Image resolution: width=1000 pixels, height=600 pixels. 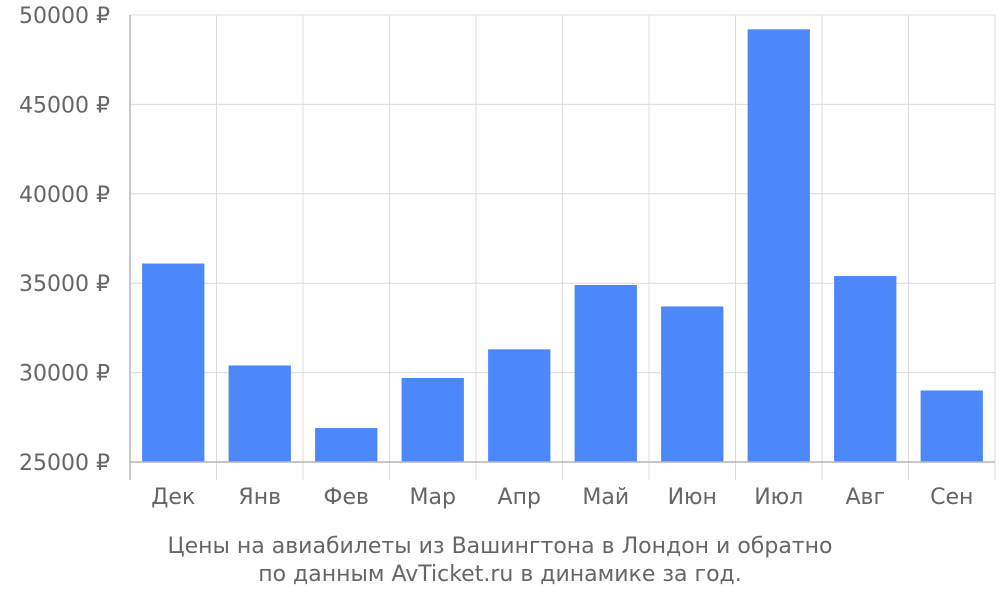 I want to click on y-tick-label: 35000 ₽, so click(x=64, y=284).